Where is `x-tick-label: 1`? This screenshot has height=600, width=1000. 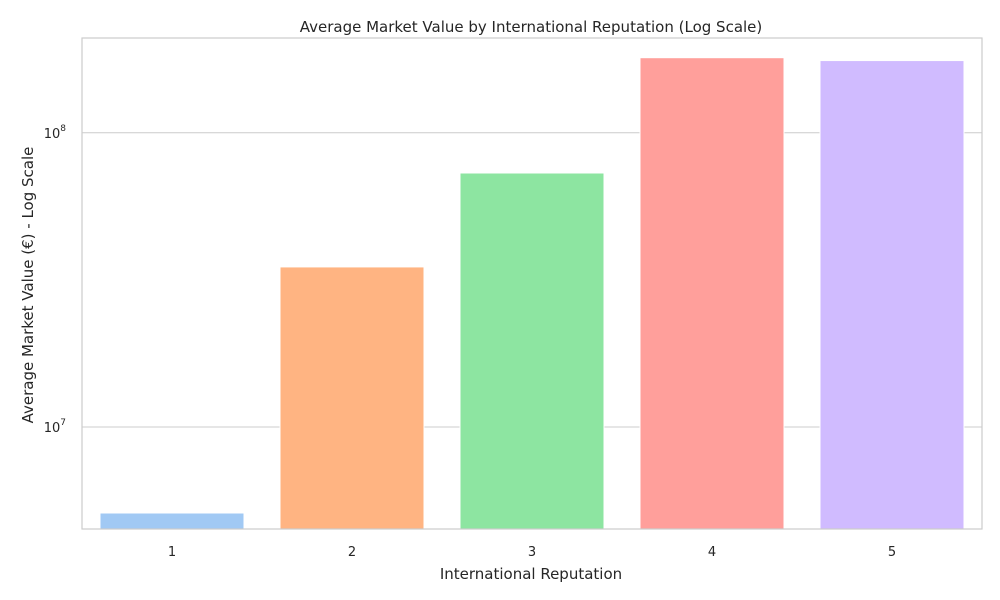
x-tick-label: 1 is located at coordinates (172, 552).